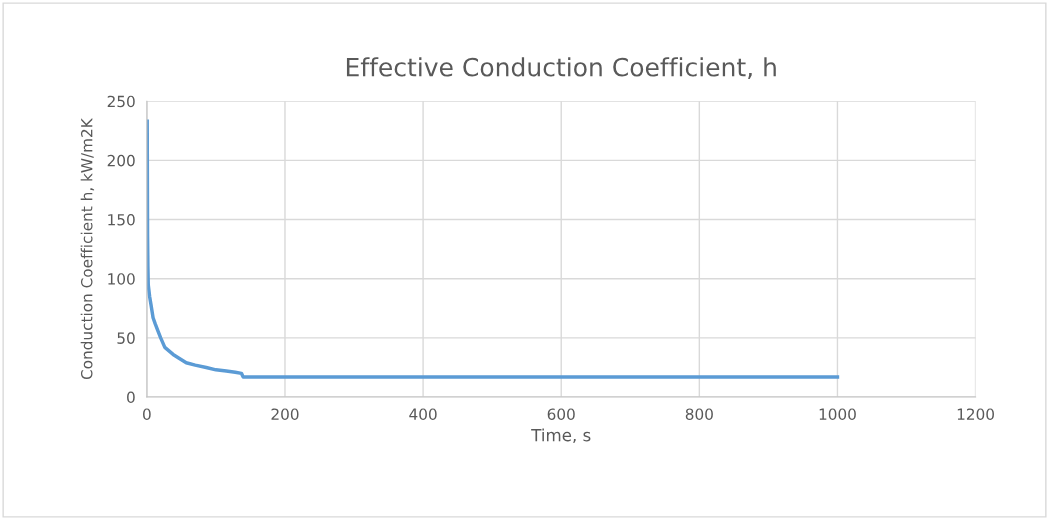  What do you see at coordinates (699, 414) in the screenshot?
I see `x-tick-label: 800` at bounding box center [699, 414].